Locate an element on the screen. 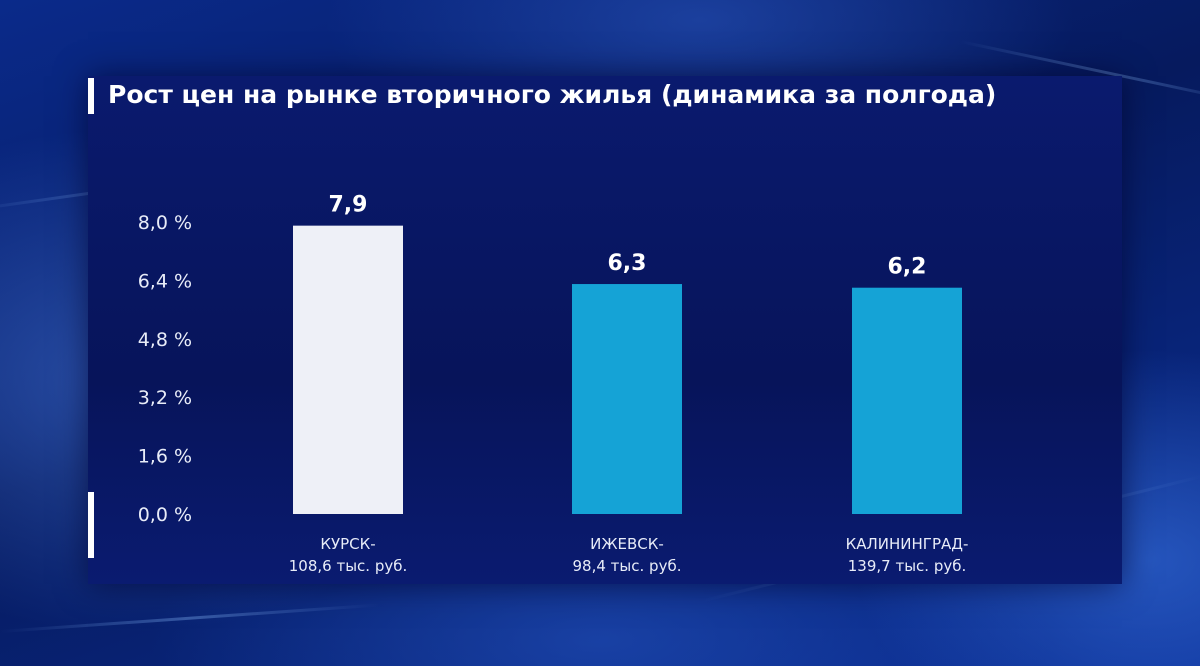 The width and height of the screenshot is (1200, 666). value-label: 6,3 is located at coordinates (627, 263).